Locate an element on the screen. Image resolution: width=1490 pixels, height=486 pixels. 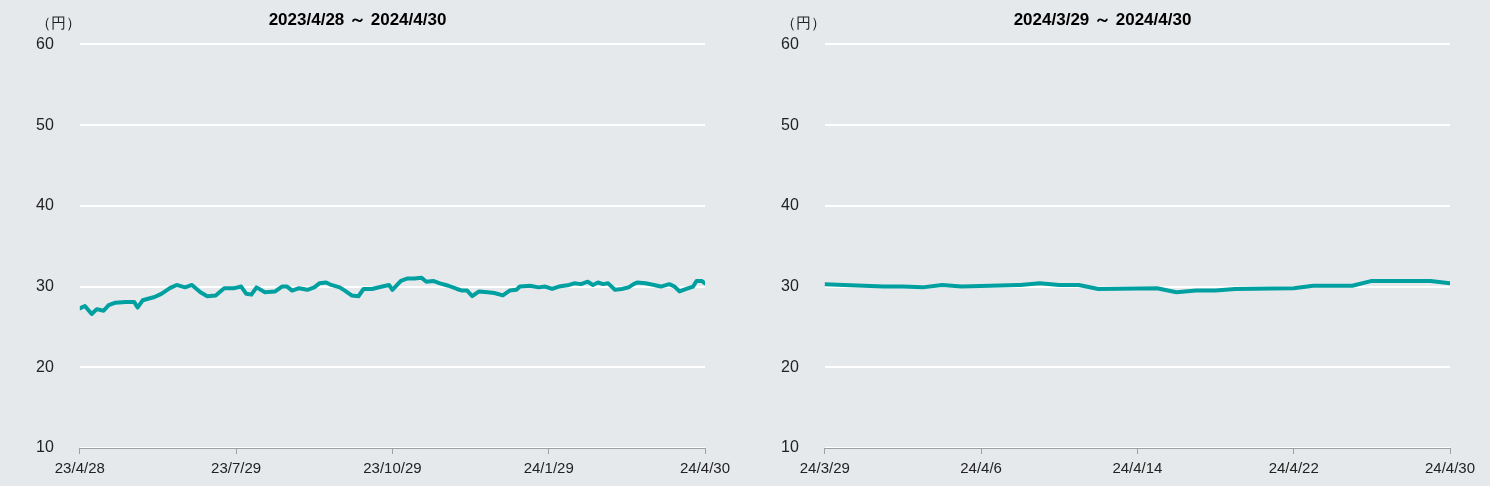
x-tick-label: 23/4/28 is located at coordinates (79, 468).